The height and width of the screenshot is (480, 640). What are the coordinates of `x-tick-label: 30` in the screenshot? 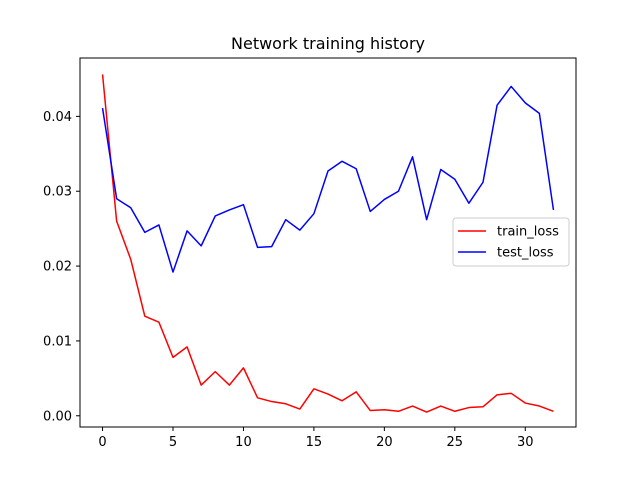 It's located at (525, 442).